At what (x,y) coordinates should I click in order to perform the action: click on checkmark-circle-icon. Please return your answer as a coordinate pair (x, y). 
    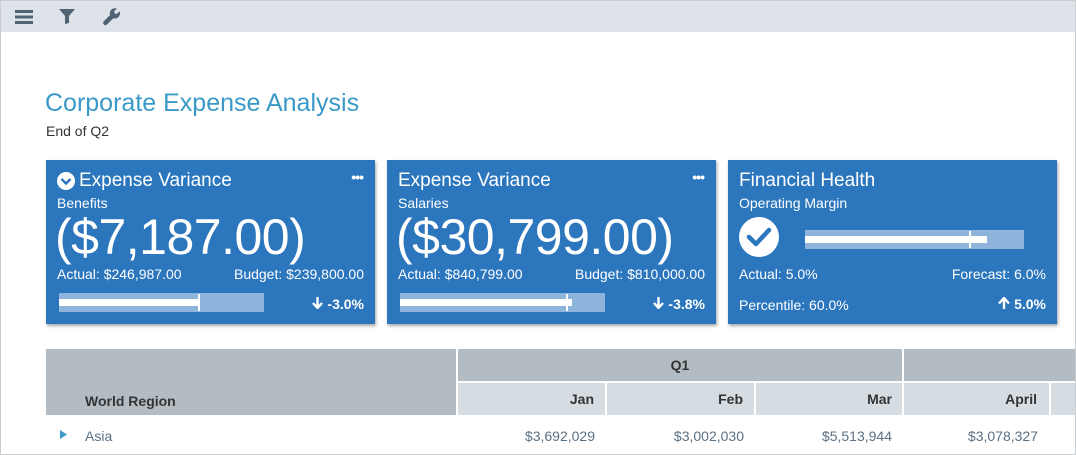
    Looking at the image, I should click on (759, 237).